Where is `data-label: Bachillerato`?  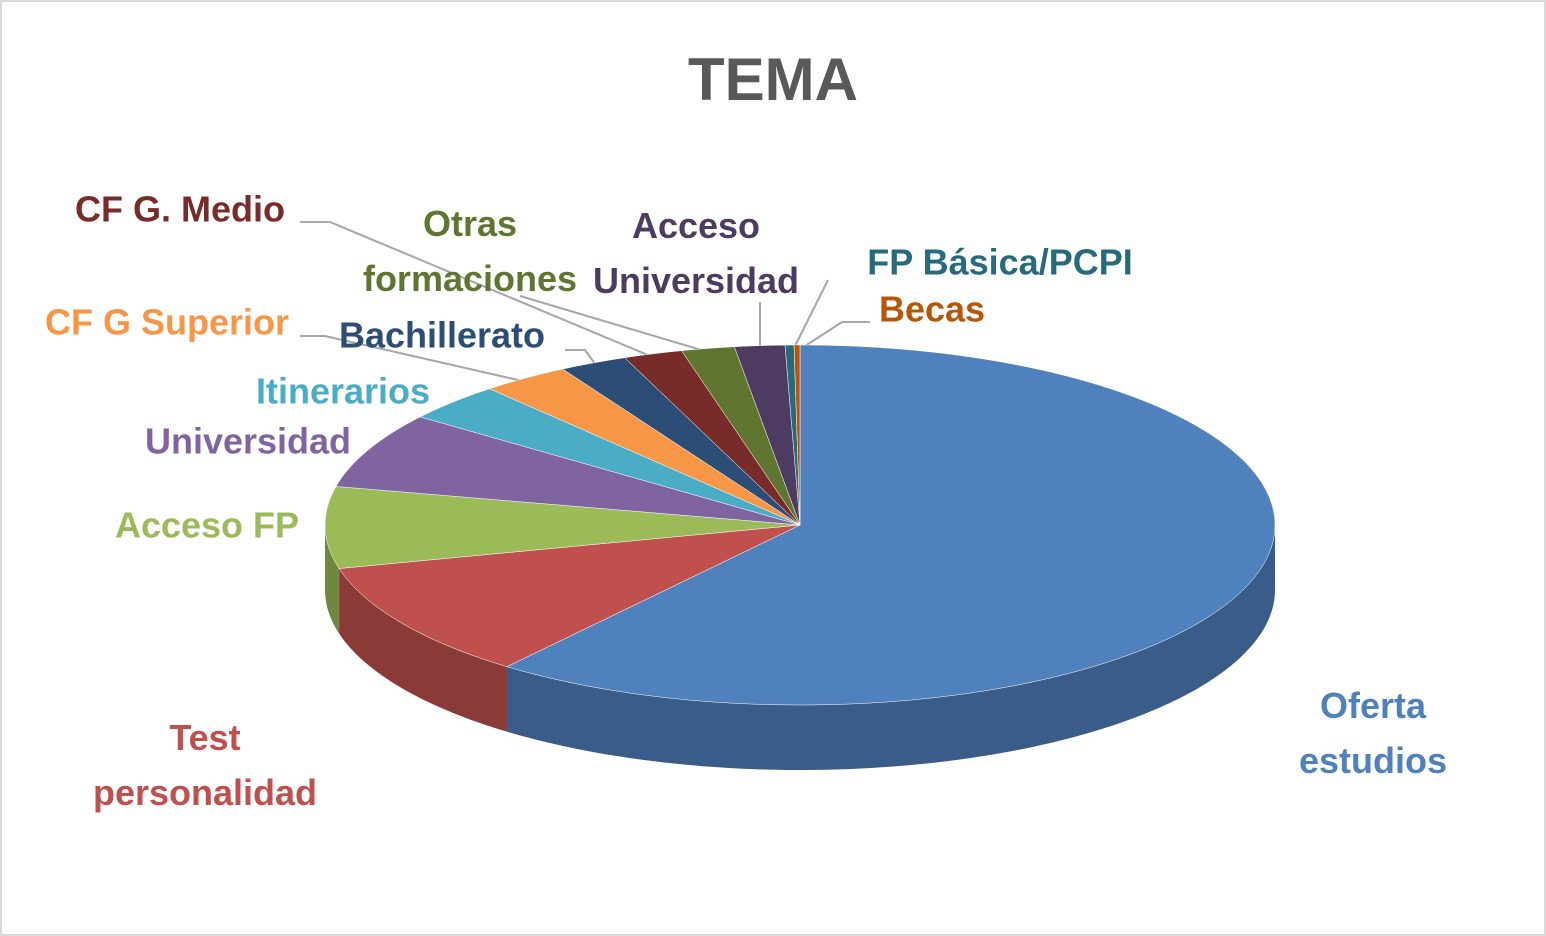 data-label: Bachillerato is located at coordinates (442, 335).